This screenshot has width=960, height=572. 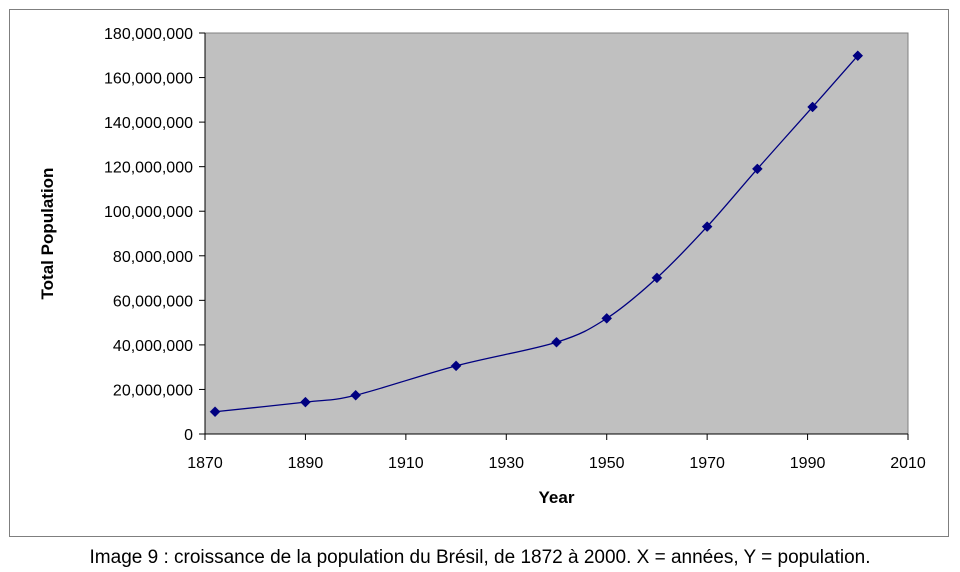 What do you see at coordinates (908, 463) in the screenshot?
I see `x-tick-label: 2010` at bounding box center [908, 463].